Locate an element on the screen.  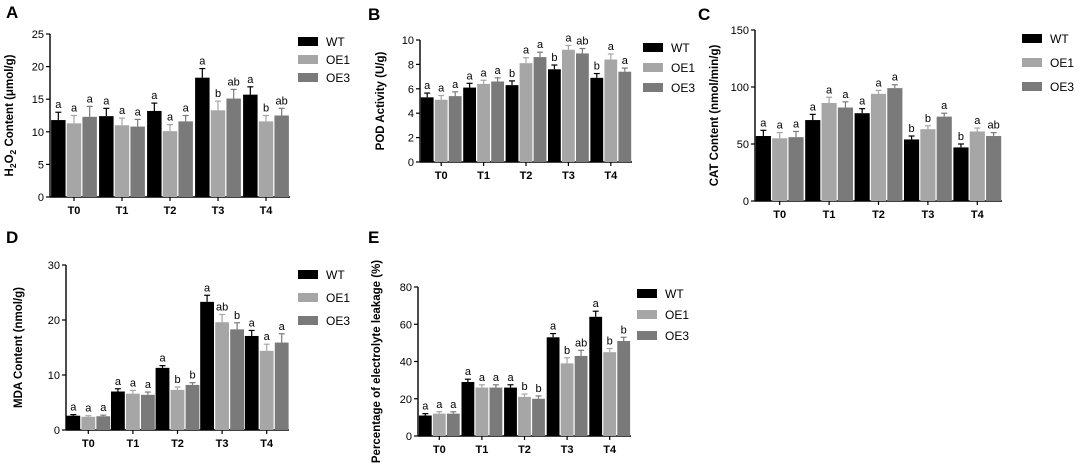
y-tick-label: 80 is located at coordinates (406, 288).